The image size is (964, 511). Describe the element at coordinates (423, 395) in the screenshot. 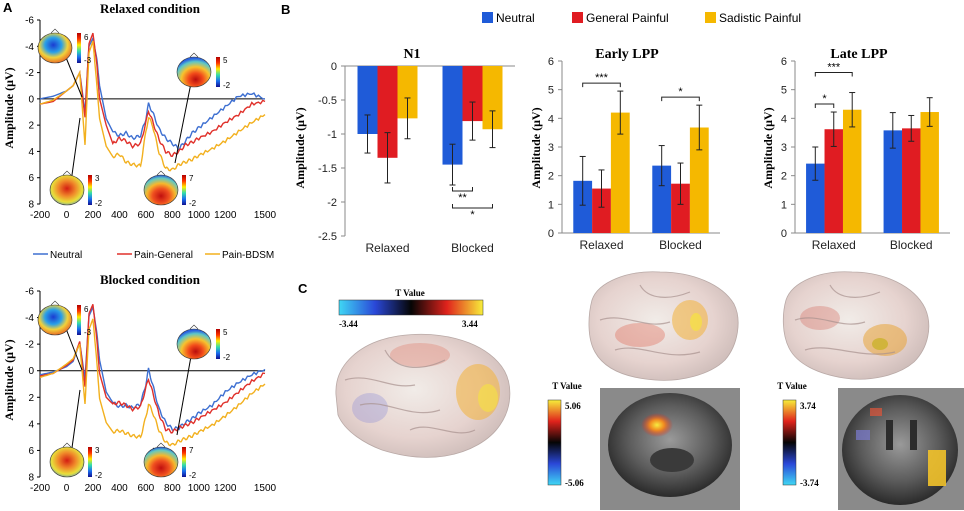

I see `brain-surface-lateral` at that location.